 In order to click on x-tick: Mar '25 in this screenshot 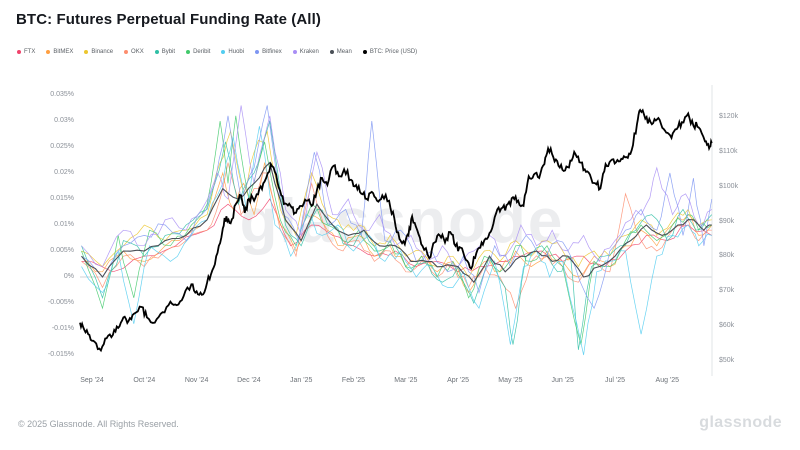, I will do `click(406, 380)`.